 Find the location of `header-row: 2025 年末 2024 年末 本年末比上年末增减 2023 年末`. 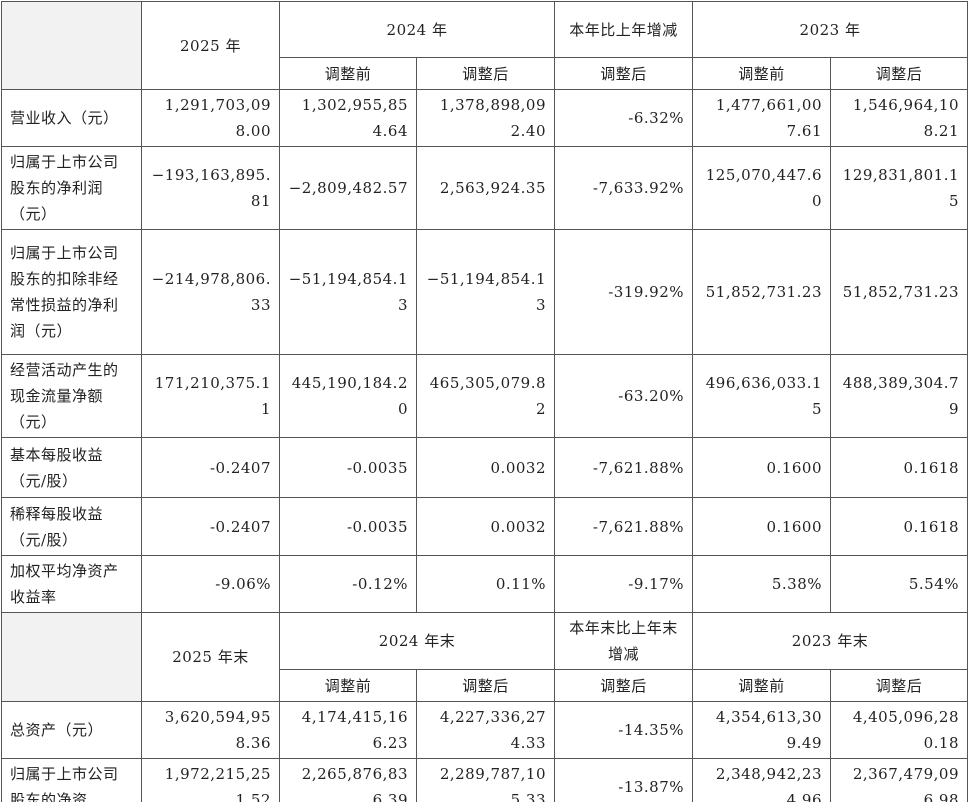

header-row: 2025 年末 2024 年末 本年末比上年末增减 2023 年末 is located at coordinates (484, 657).